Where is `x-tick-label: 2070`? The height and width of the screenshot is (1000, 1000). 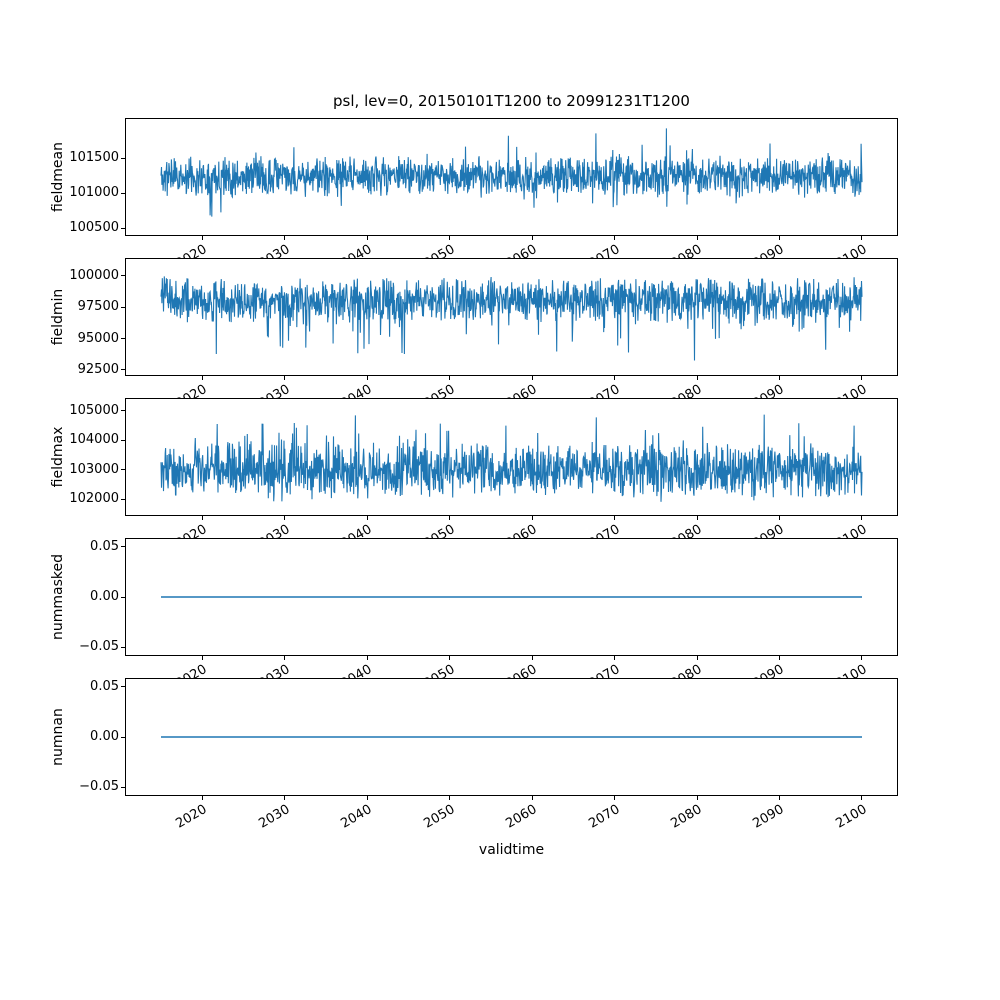
x-tick-label: 2070 is located at coordinates (604, 817).